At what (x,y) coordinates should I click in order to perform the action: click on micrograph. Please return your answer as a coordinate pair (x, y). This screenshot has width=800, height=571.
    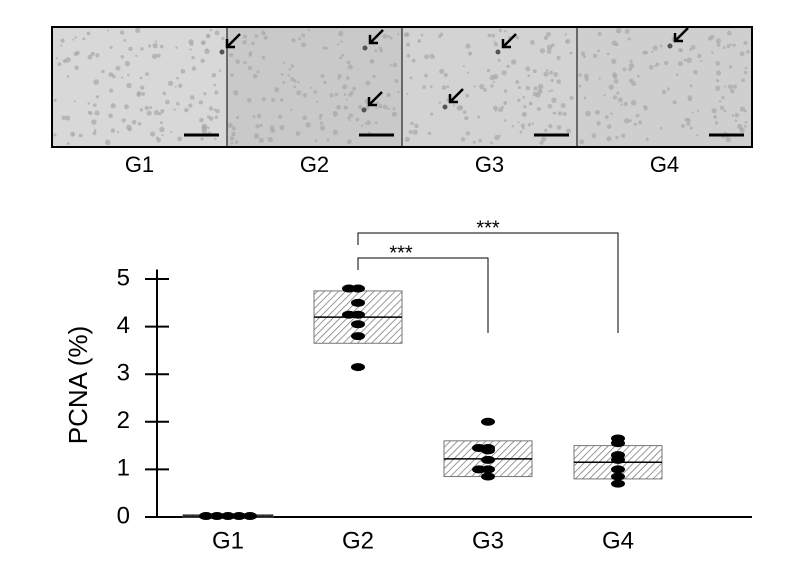
    Looking at the image, I should click on (139, 87).